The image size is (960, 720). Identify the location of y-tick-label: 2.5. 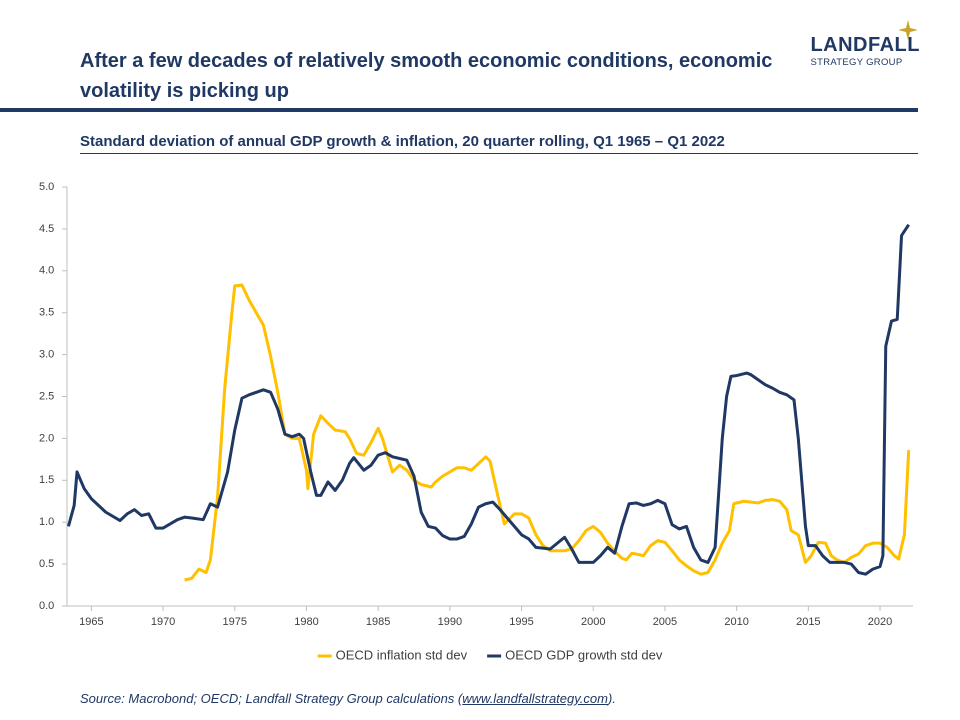
(46, 396).